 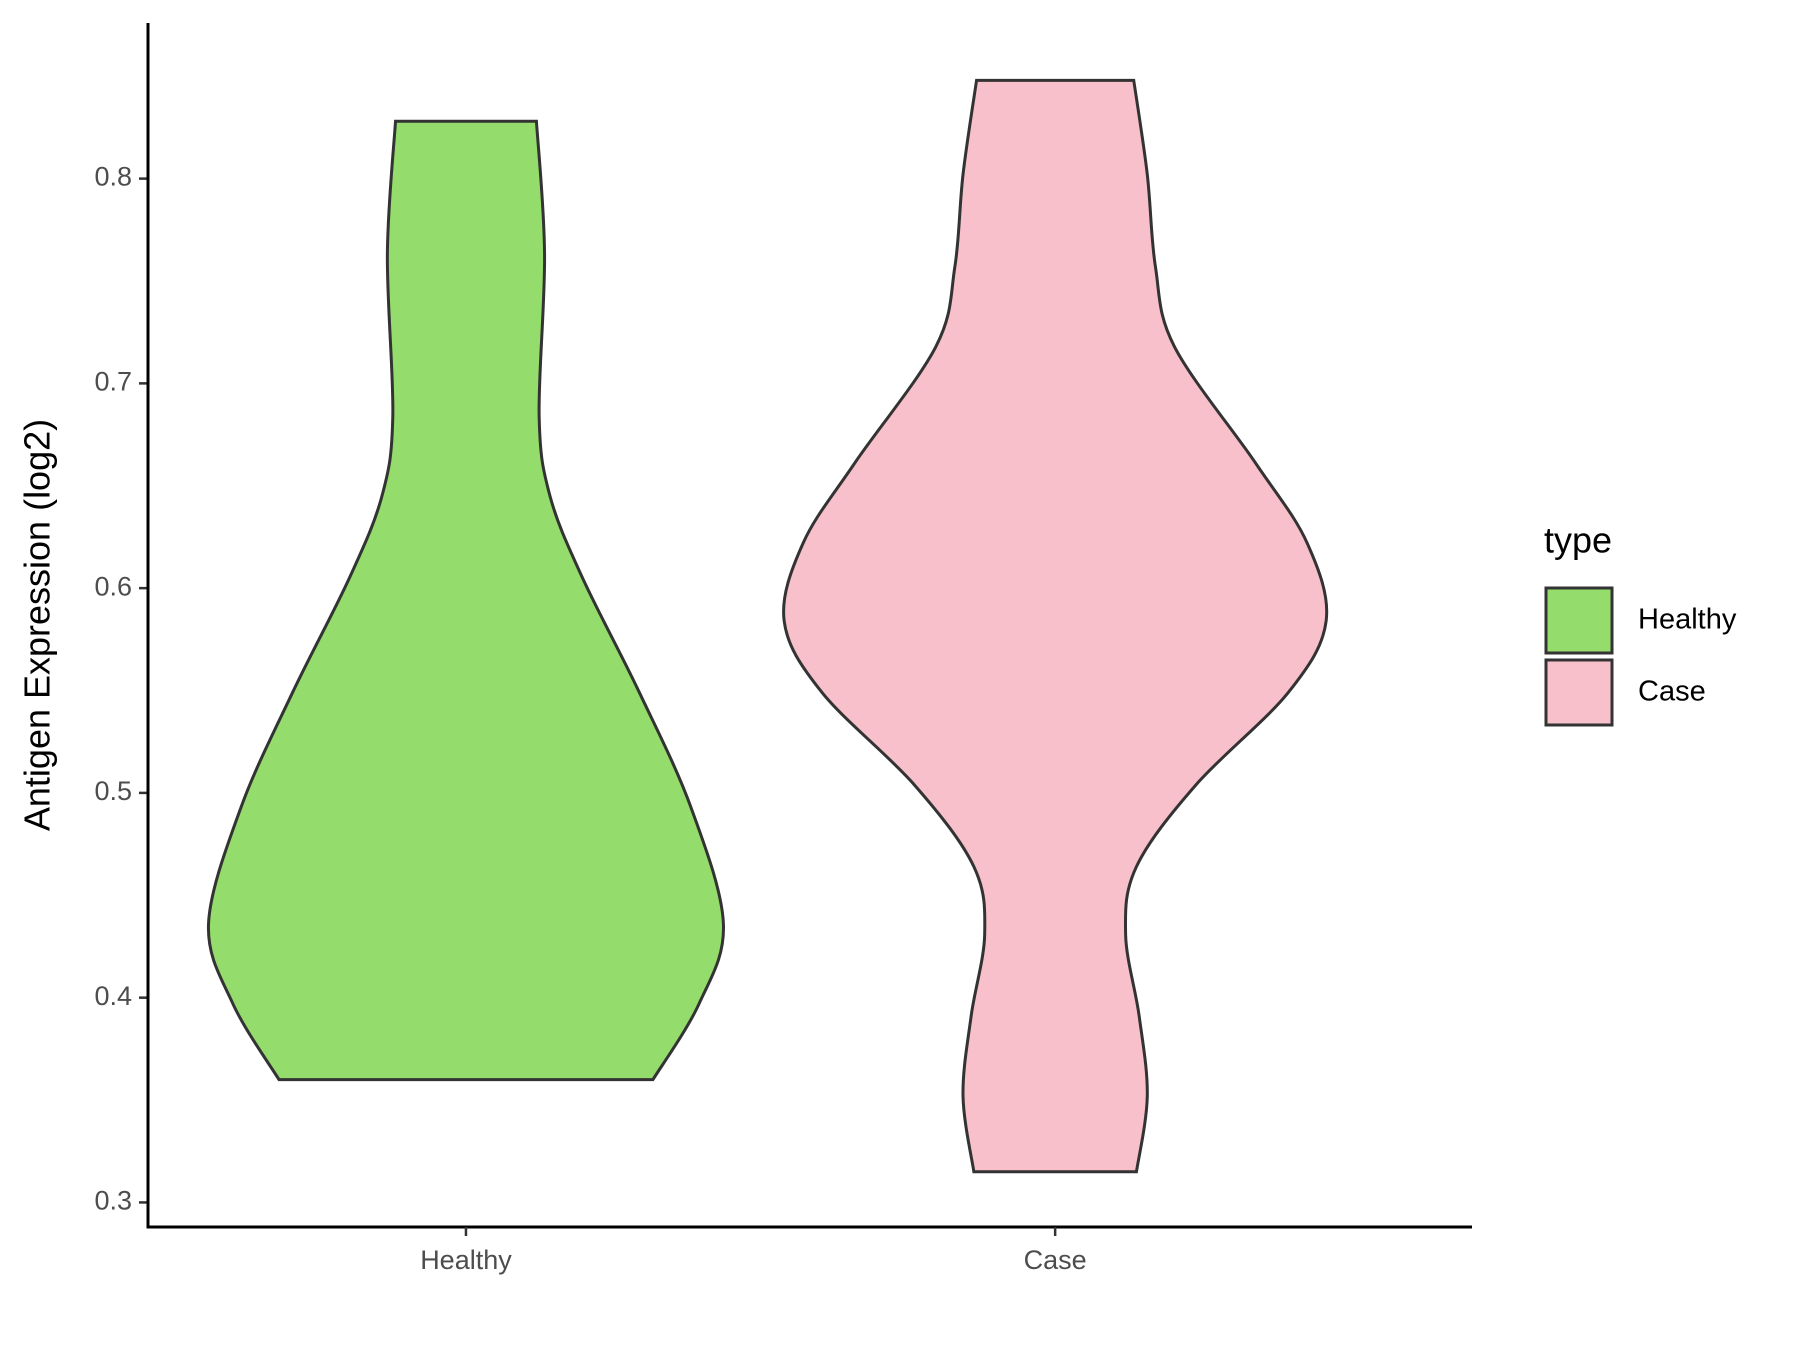 What do you see at coordinates (1578, 540) in the screenshot?
I see `legend-title: type` at bounding box center [1578, 540].